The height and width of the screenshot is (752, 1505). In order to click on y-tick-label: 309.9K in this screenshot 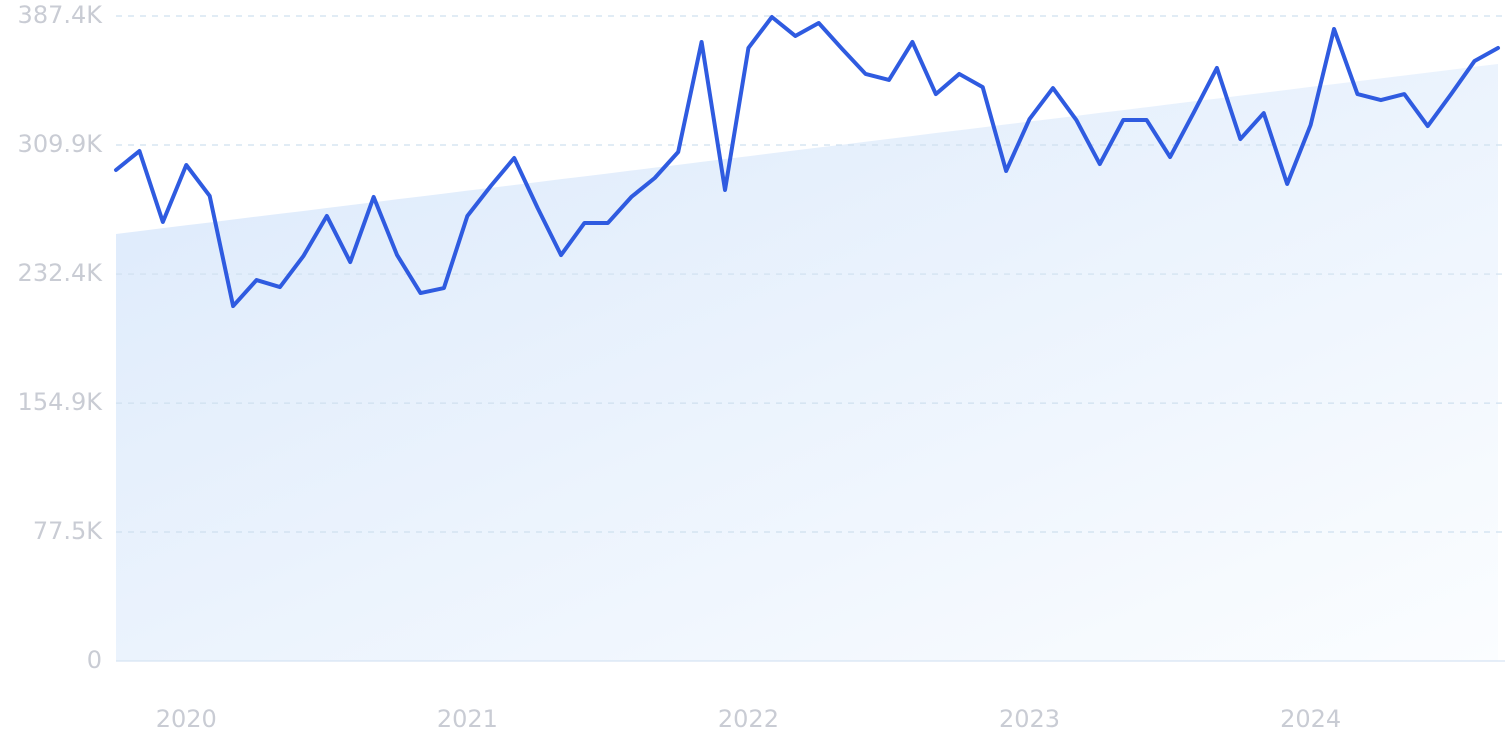, I will do `click(61, 144)`.